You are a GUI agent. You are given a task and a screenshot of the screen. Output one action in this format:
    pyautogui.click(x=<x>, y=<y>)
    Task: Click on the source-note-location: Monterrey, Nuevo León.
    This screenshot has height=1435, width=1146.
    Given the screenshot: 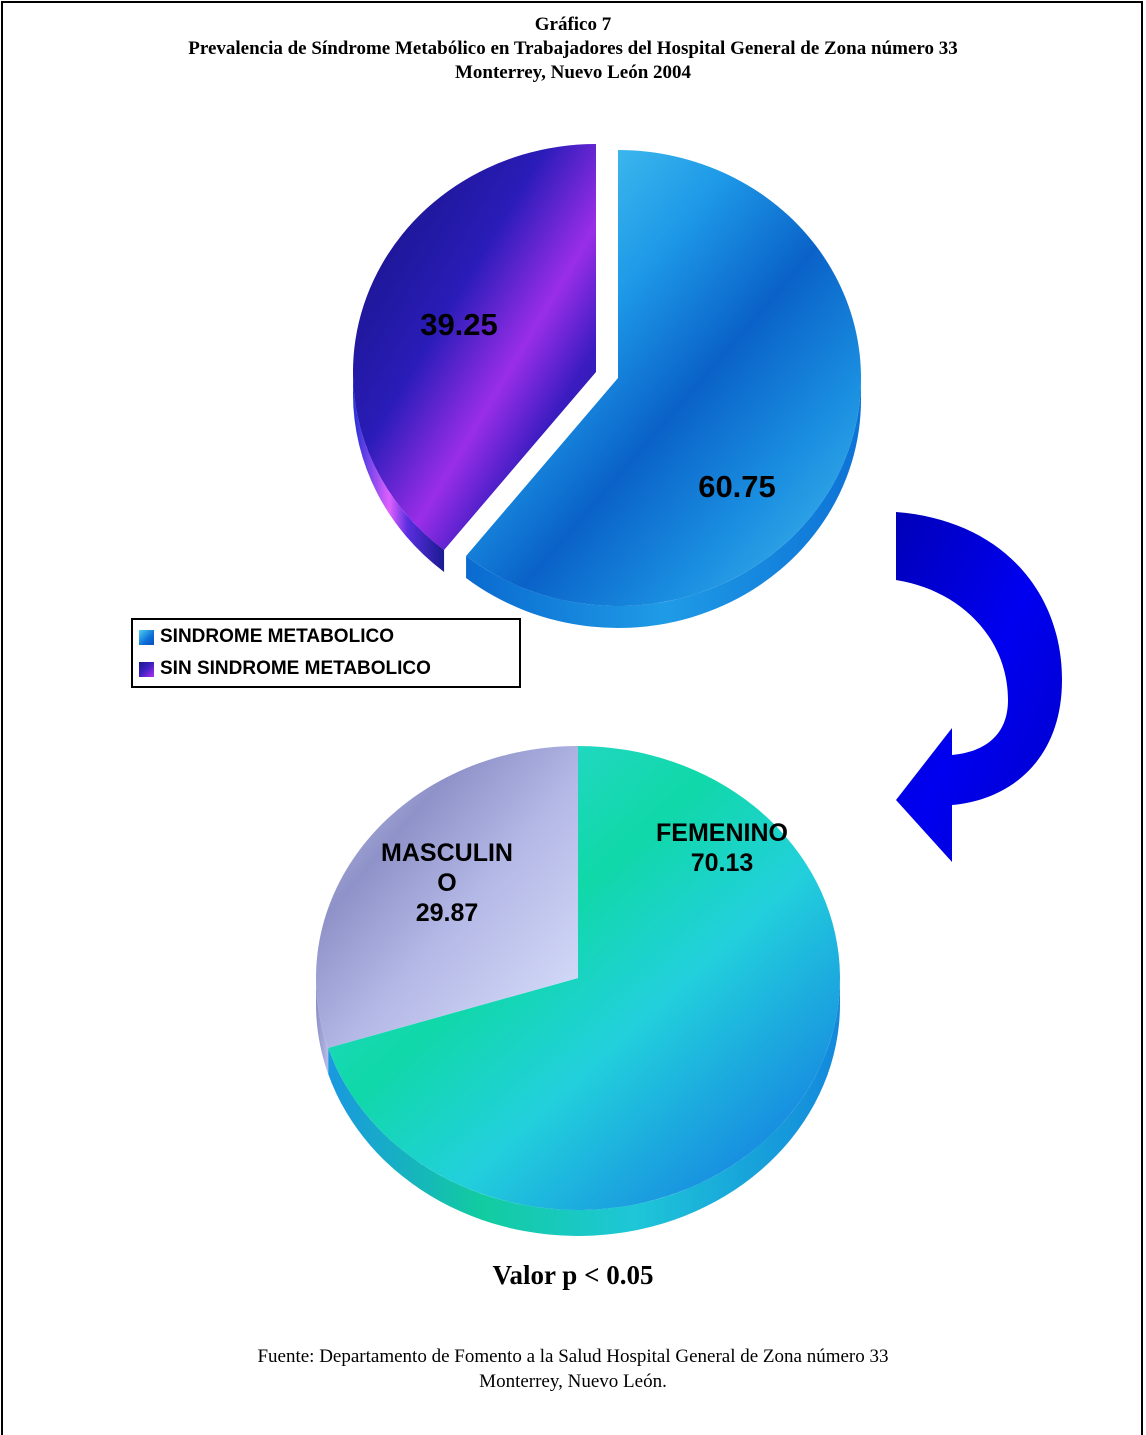 What is the action you would take?
    pyautogui.click(x=573, y=1381)
    